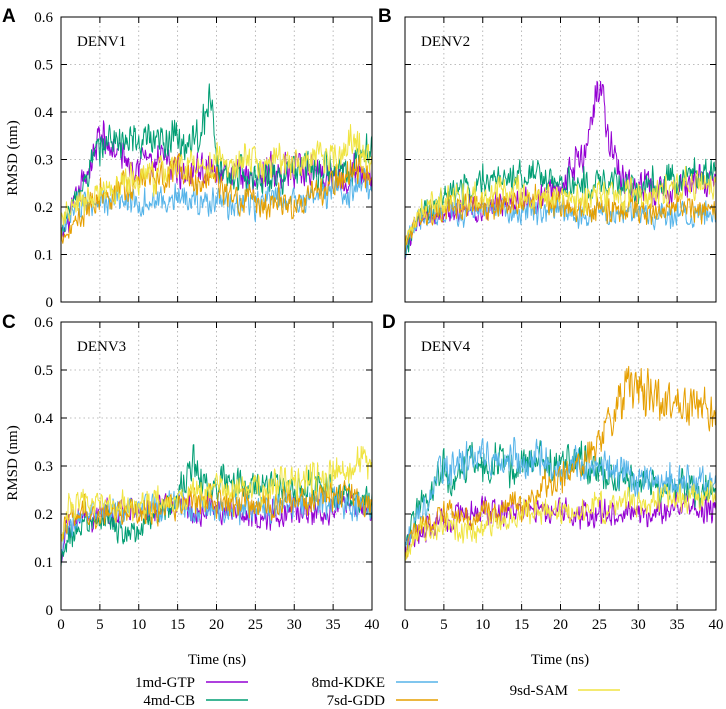  What do you see at coordinates (43, 371) in the screenshot?
I see `panel-c-y-tick-label: 0.5` at bounding box center [43, 371].